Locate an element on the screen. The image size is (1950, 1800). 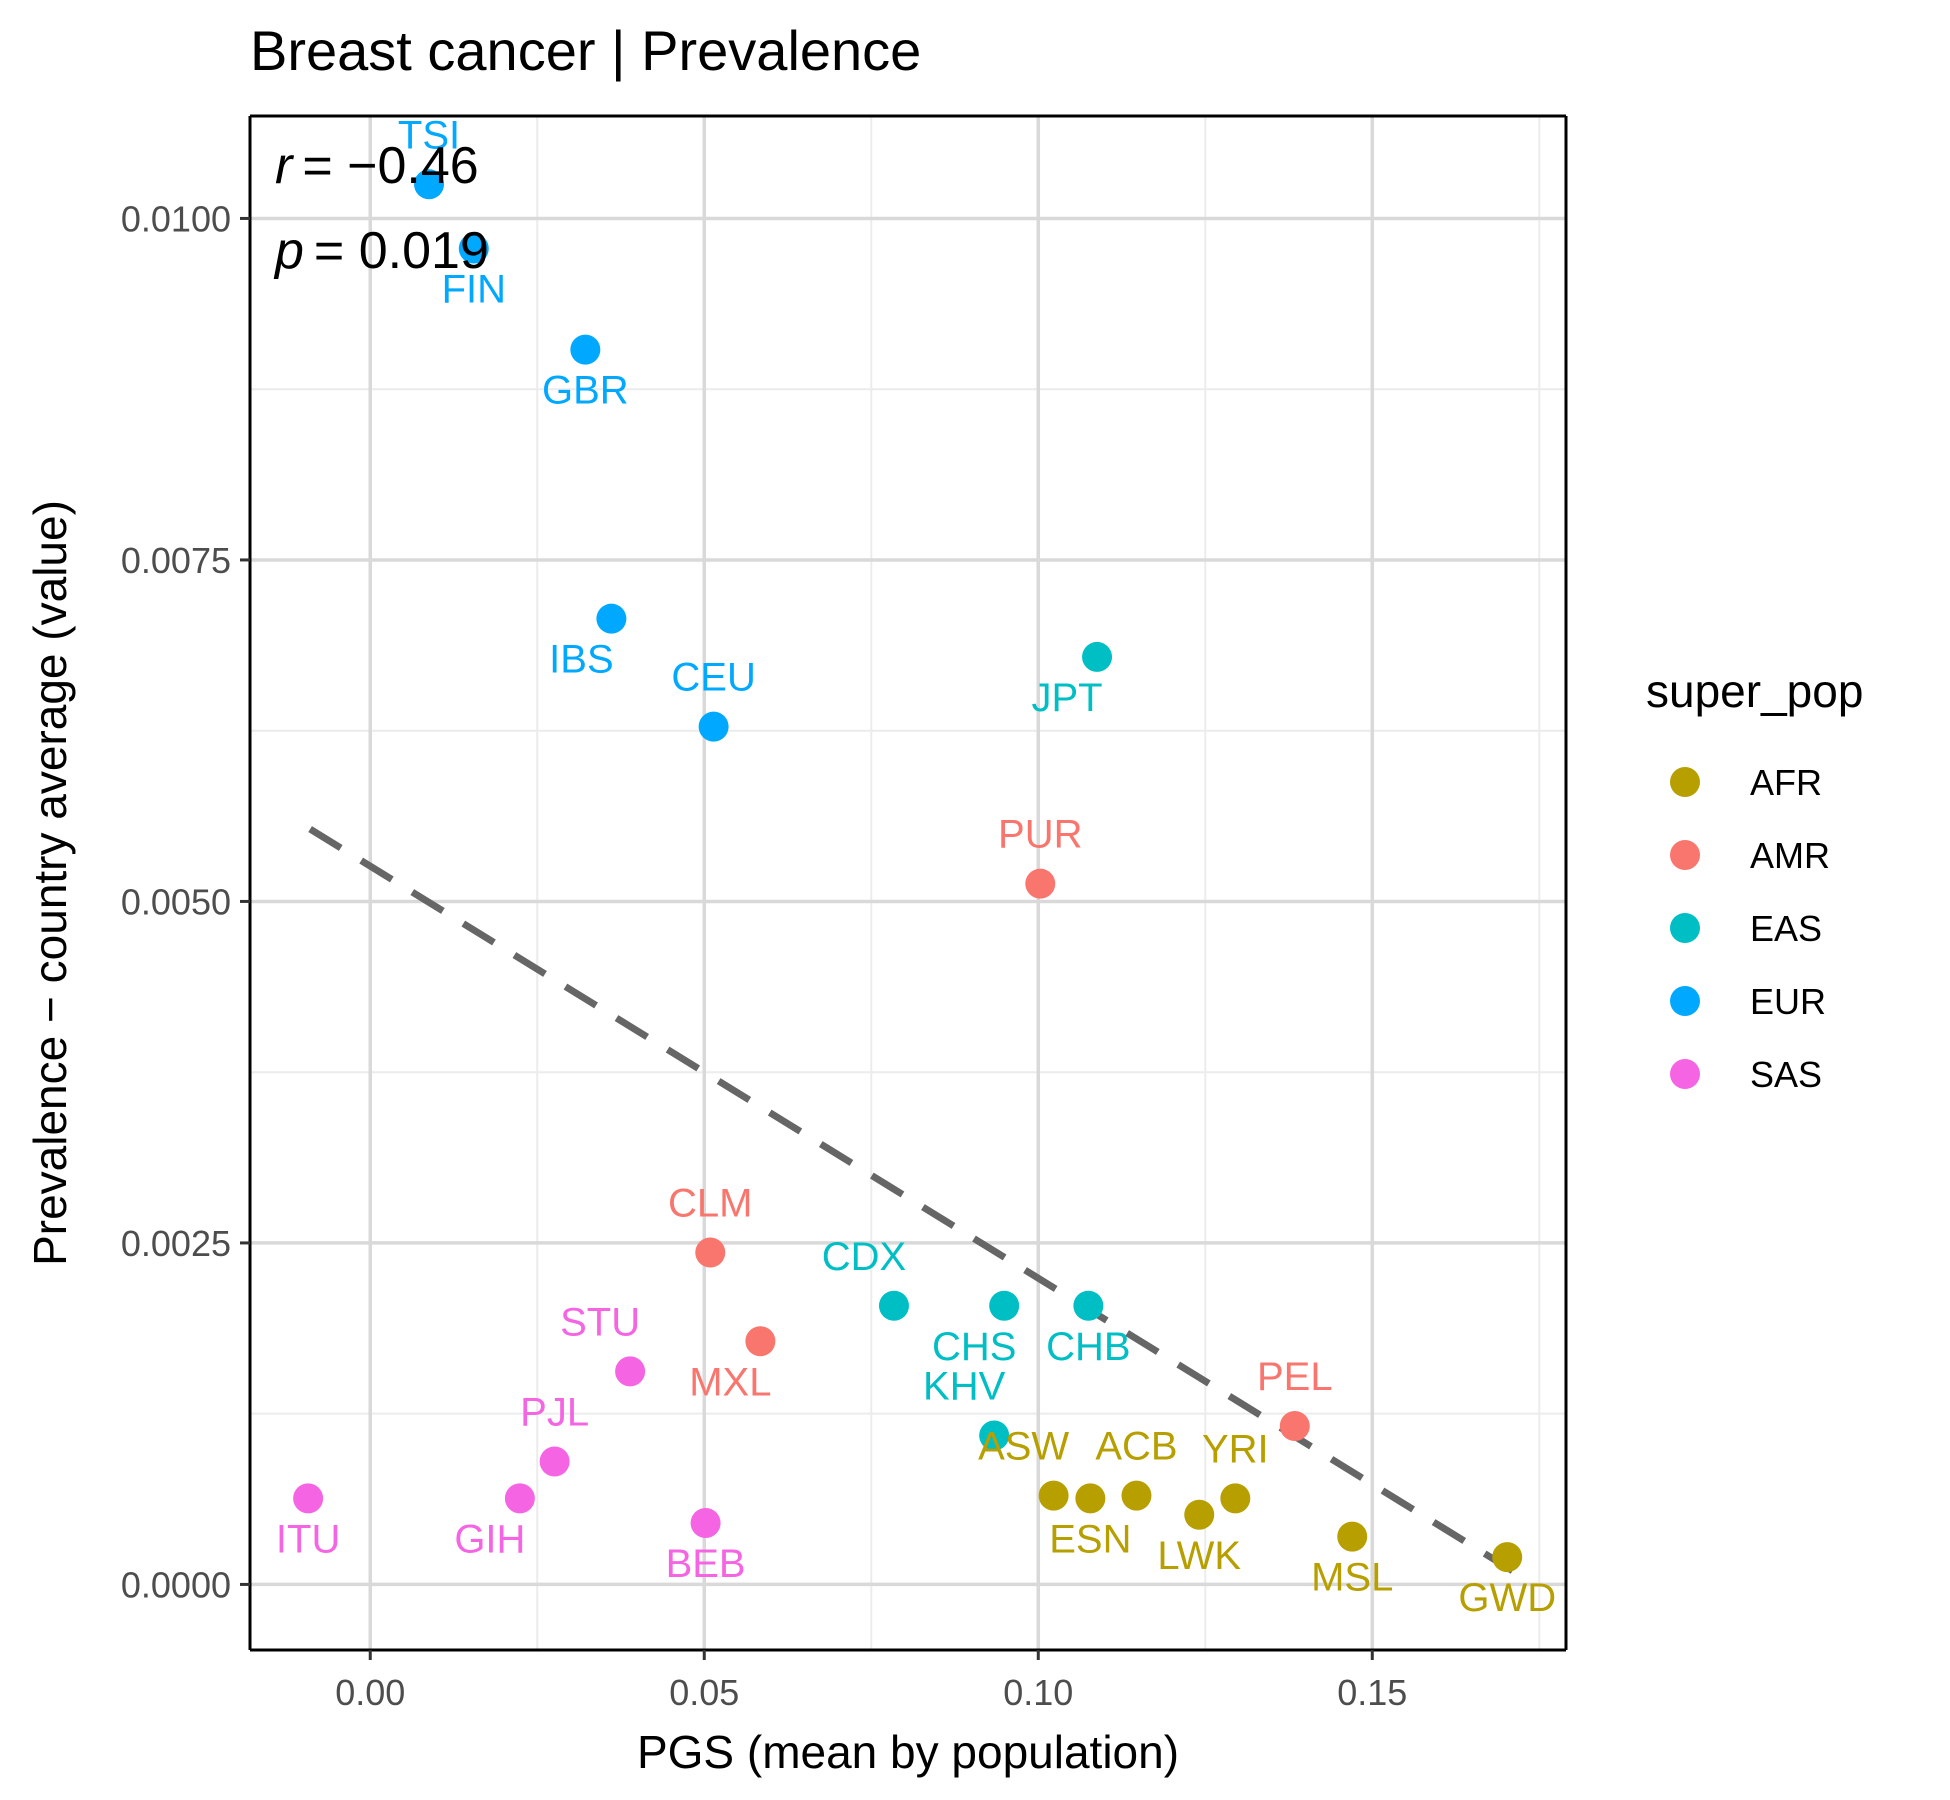
data-point-label-chb: CHB is located at coordinates (1088, 1347).